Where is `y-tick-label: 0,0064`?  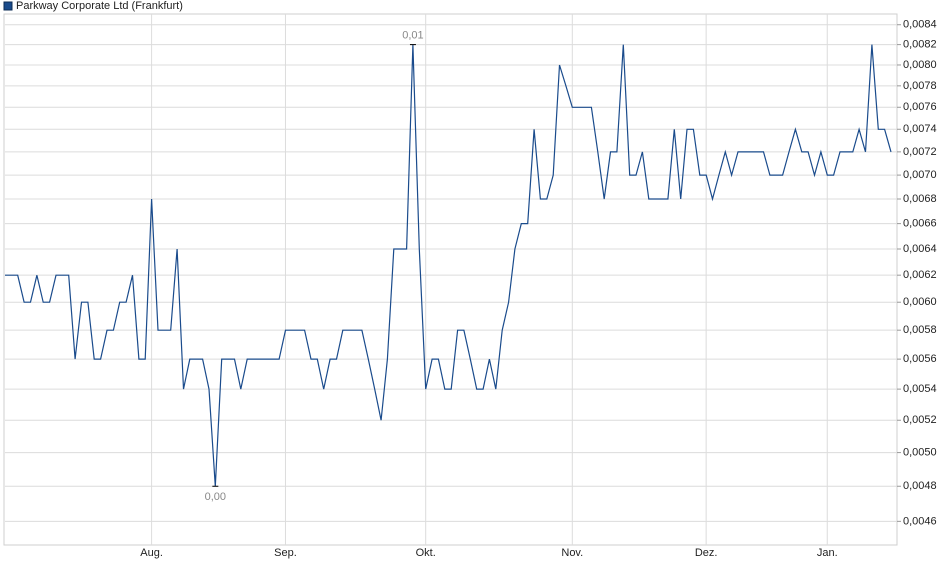 y-tick-label: 0,0064 is located at coordinates (920, 249).